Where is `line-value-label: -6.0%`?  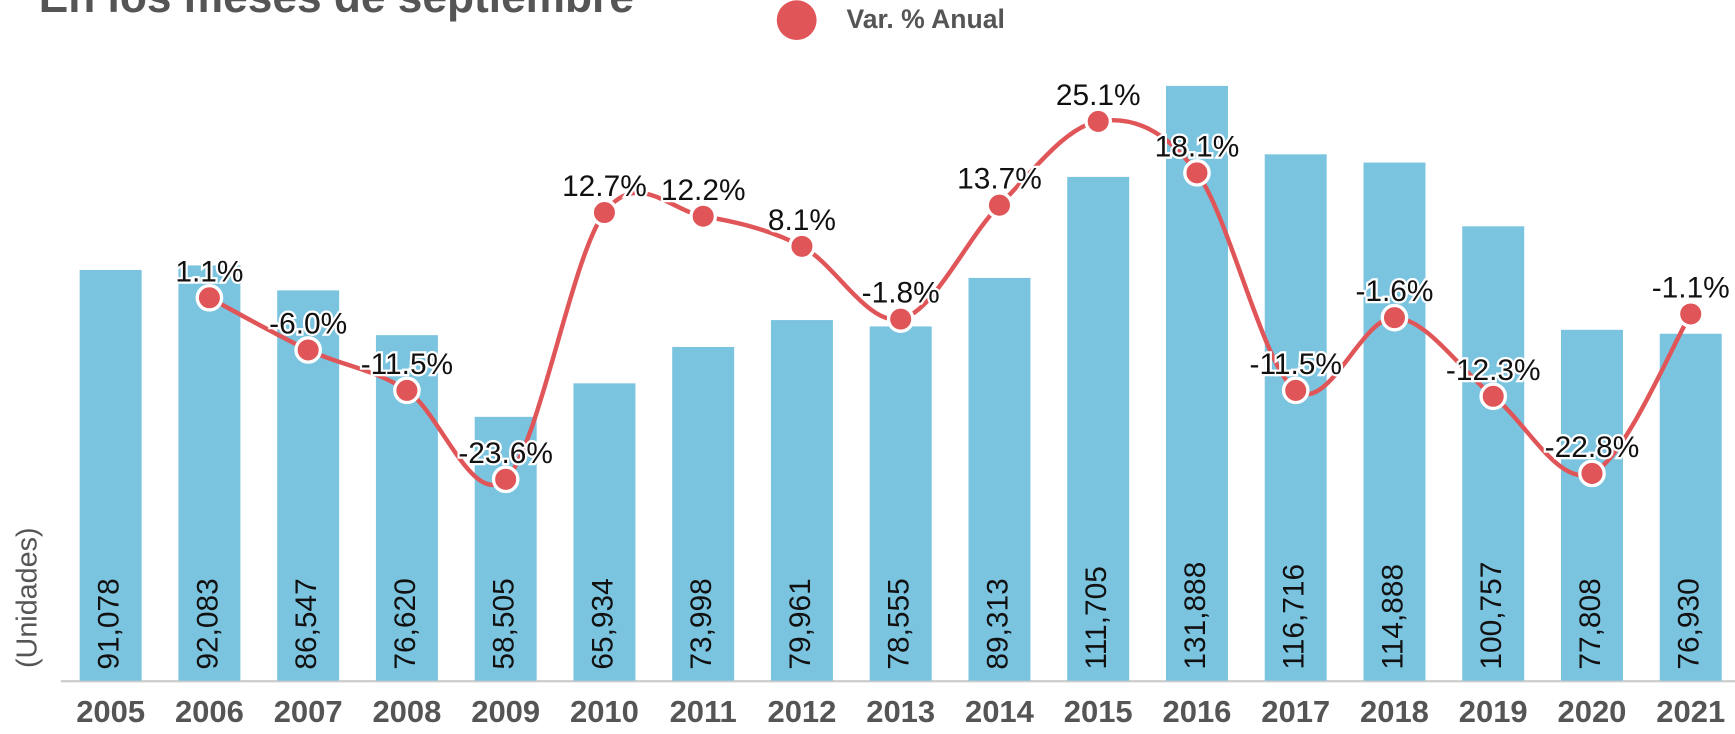 line-value-label: -6.0% is located at coordinates (308, 324).